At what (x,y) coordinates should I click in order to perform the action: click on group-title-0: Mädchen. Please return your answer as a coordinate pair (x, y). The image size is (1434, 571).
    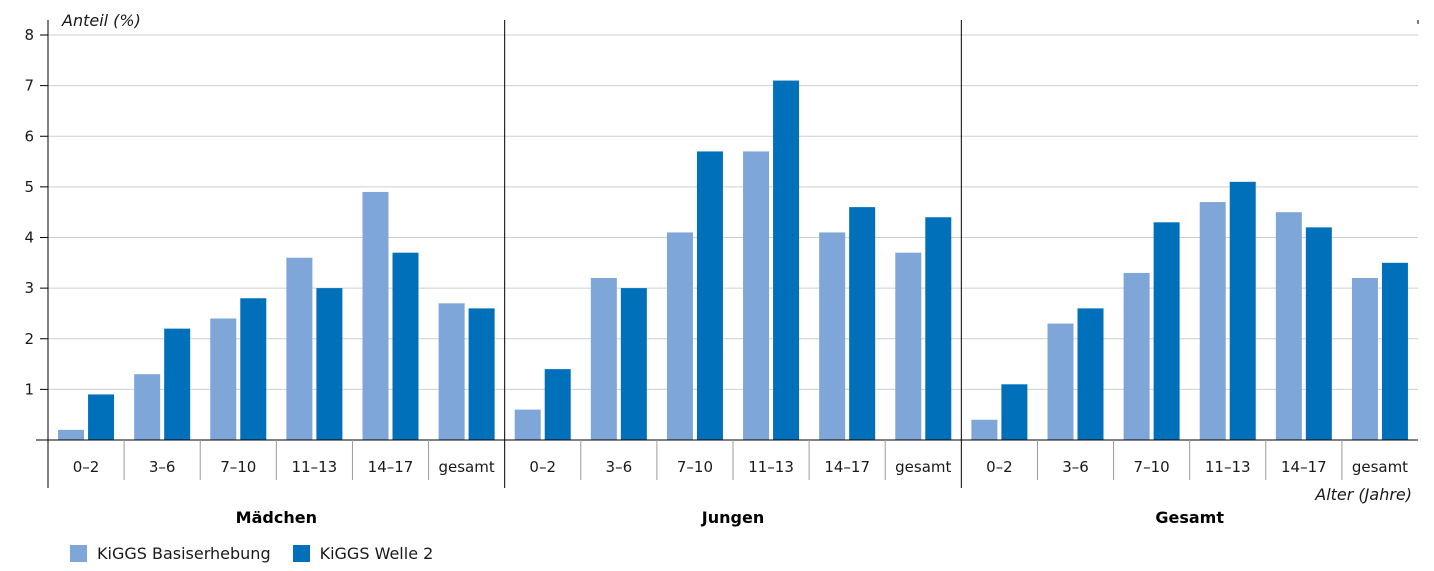
    Looking at the image, I should click on (276, 517).